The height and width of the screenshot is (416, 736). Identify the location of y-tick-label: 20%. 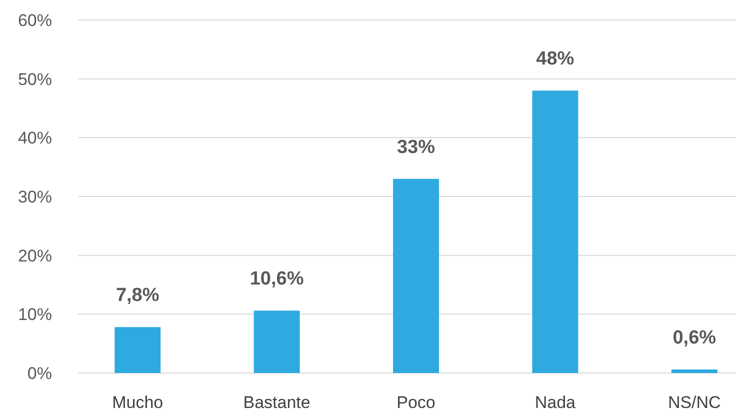
(35, 256).